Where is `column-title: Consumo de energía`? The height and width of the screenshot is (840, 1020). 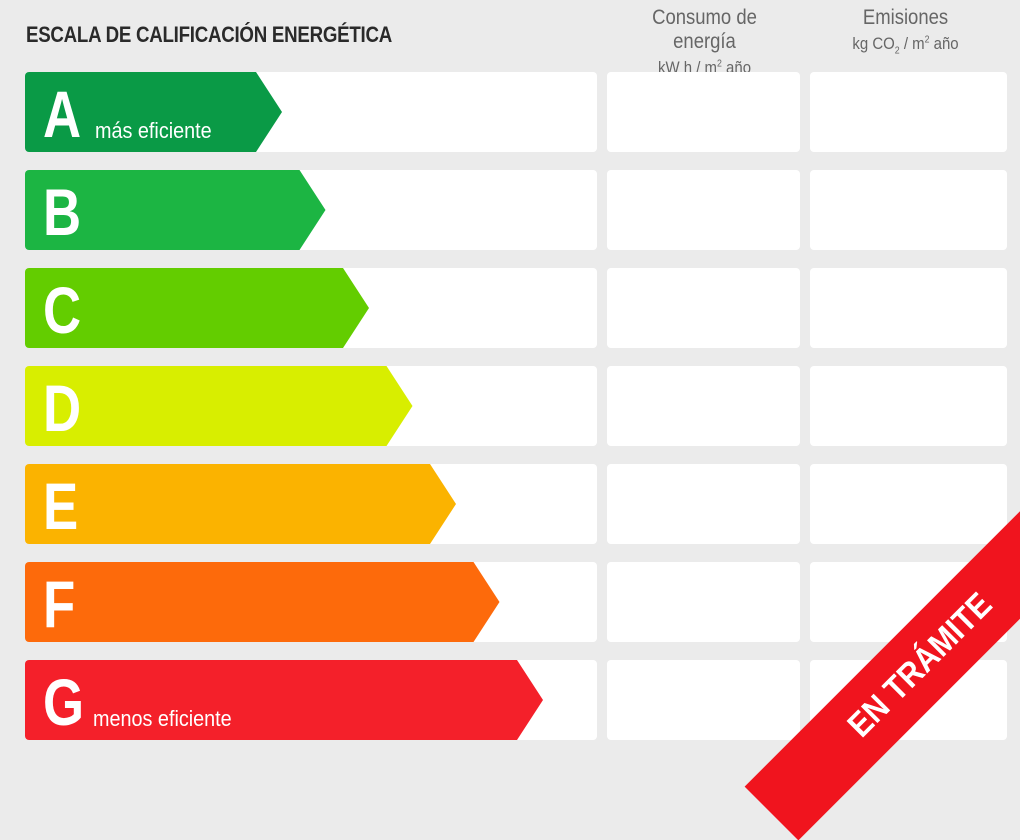 column-title: Consumo de energía is located at coordinates (704, 29).